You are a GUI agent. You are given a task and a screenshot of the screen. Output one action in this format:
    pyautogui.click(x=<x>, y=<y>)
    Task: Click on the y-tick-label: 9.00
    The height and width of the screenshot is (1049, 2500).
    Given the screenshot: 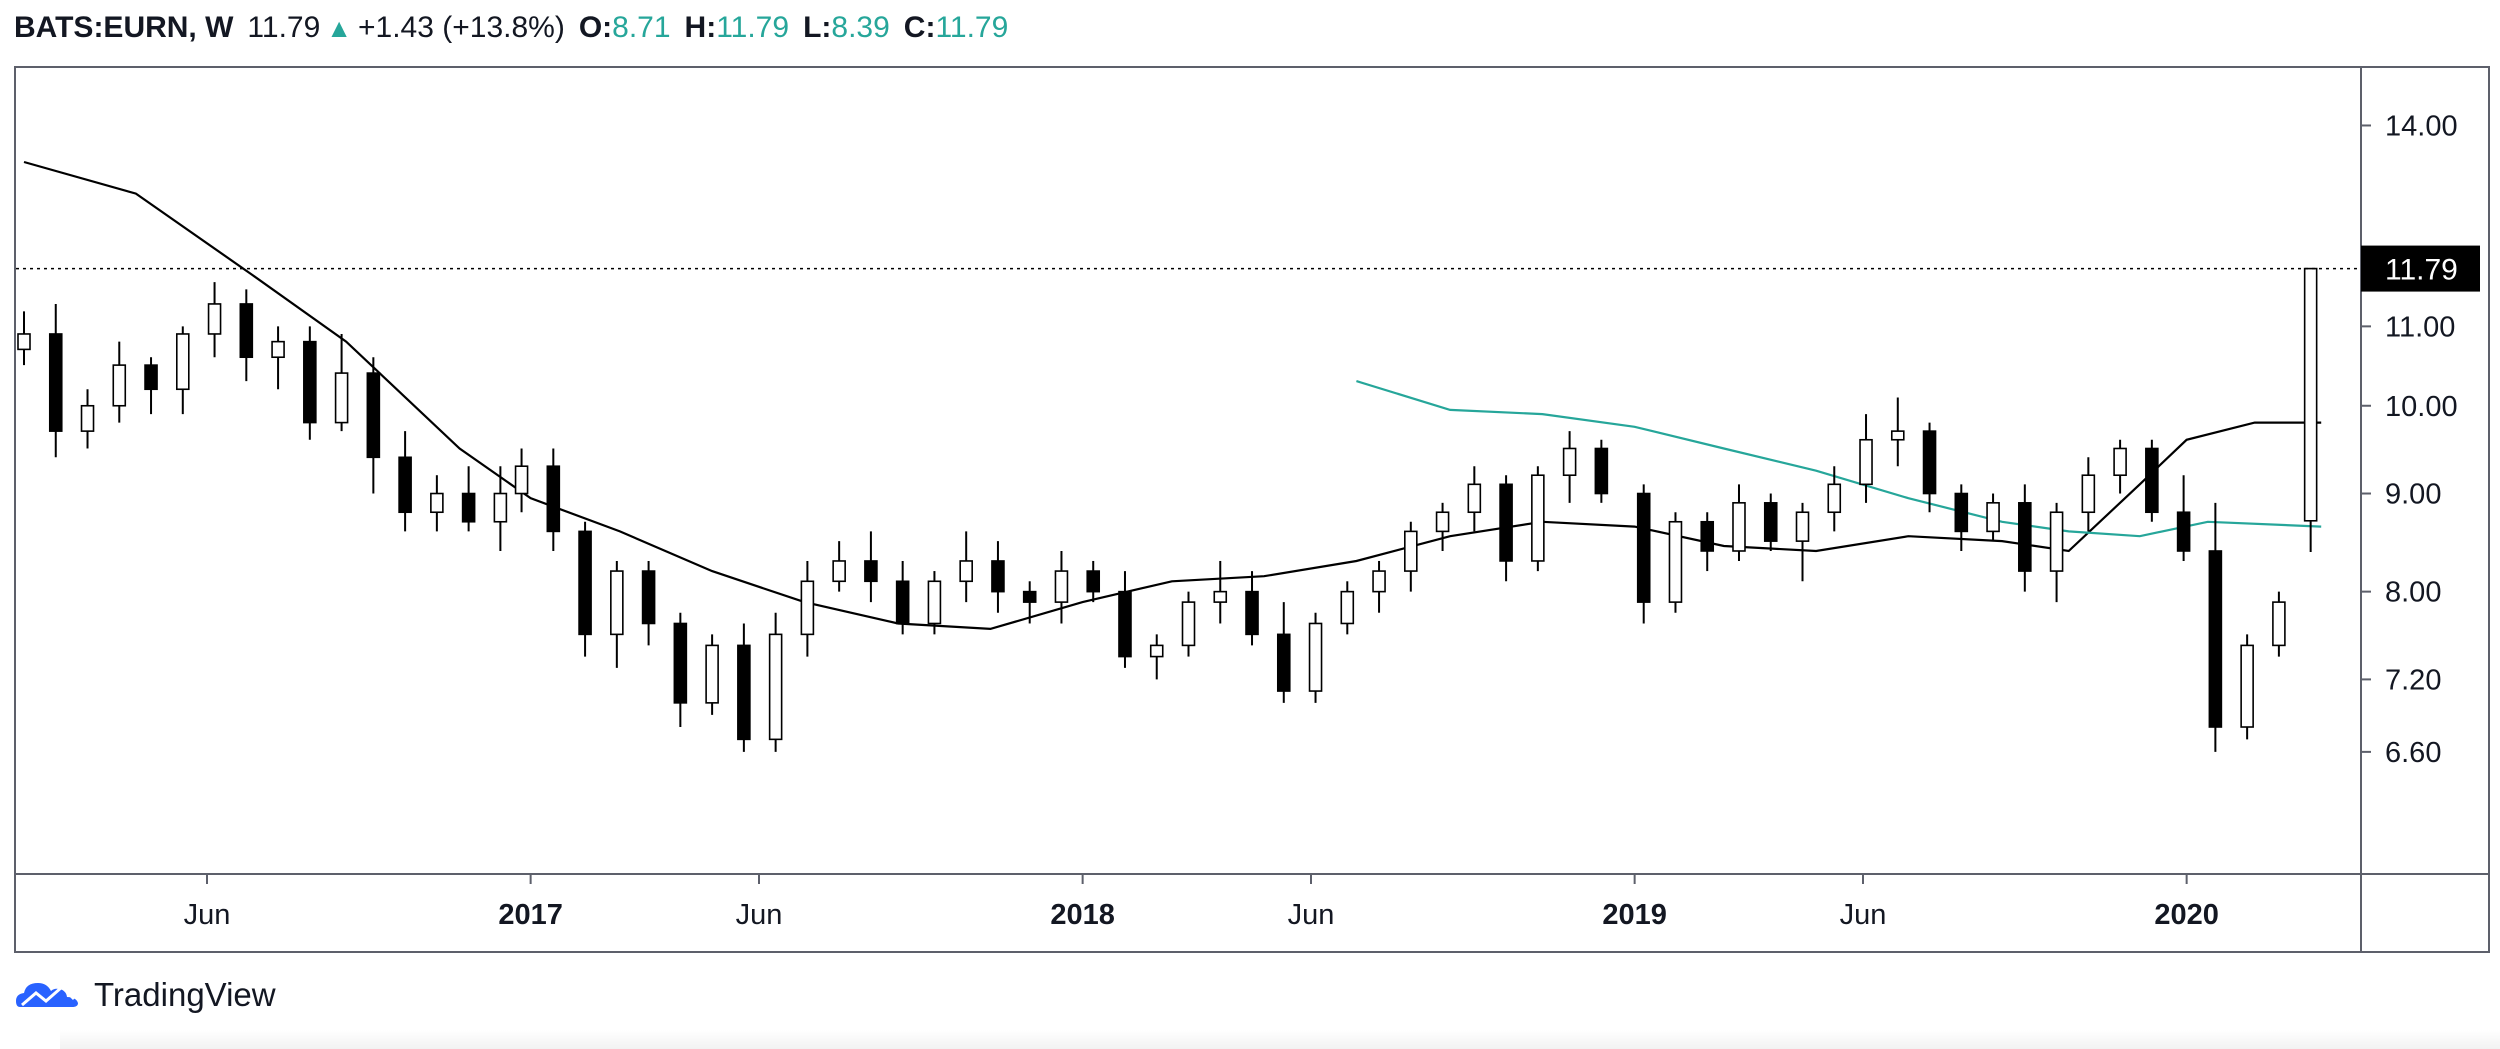 What is the action you would take?
    pyautogui.click(x=2413, y=495)
    